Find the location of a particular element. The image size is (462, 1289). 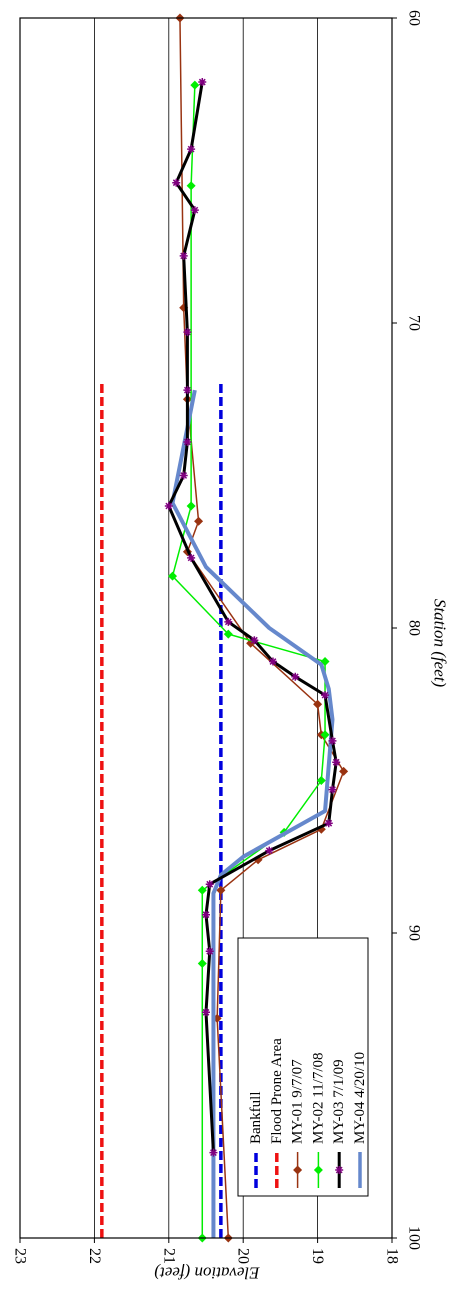

legend-label: Flood Prone Area is located at coordinates (277, 1091).